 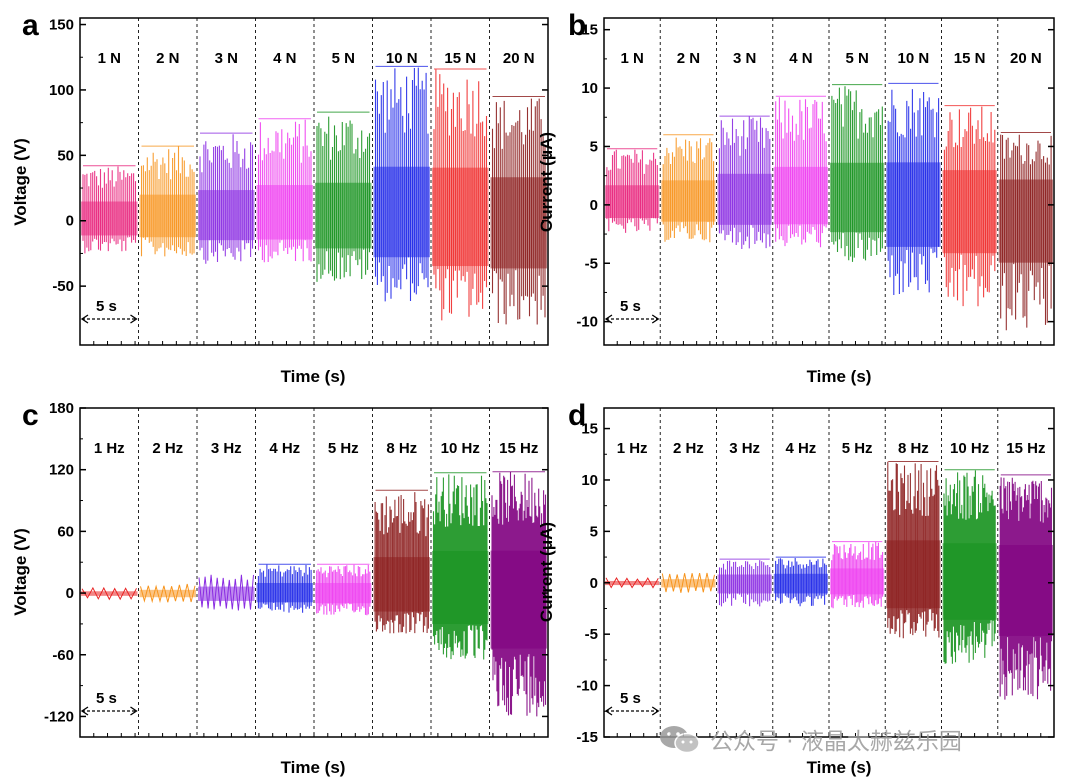 I want to click on y-tick-label: 60, so click(x=65, y=531).